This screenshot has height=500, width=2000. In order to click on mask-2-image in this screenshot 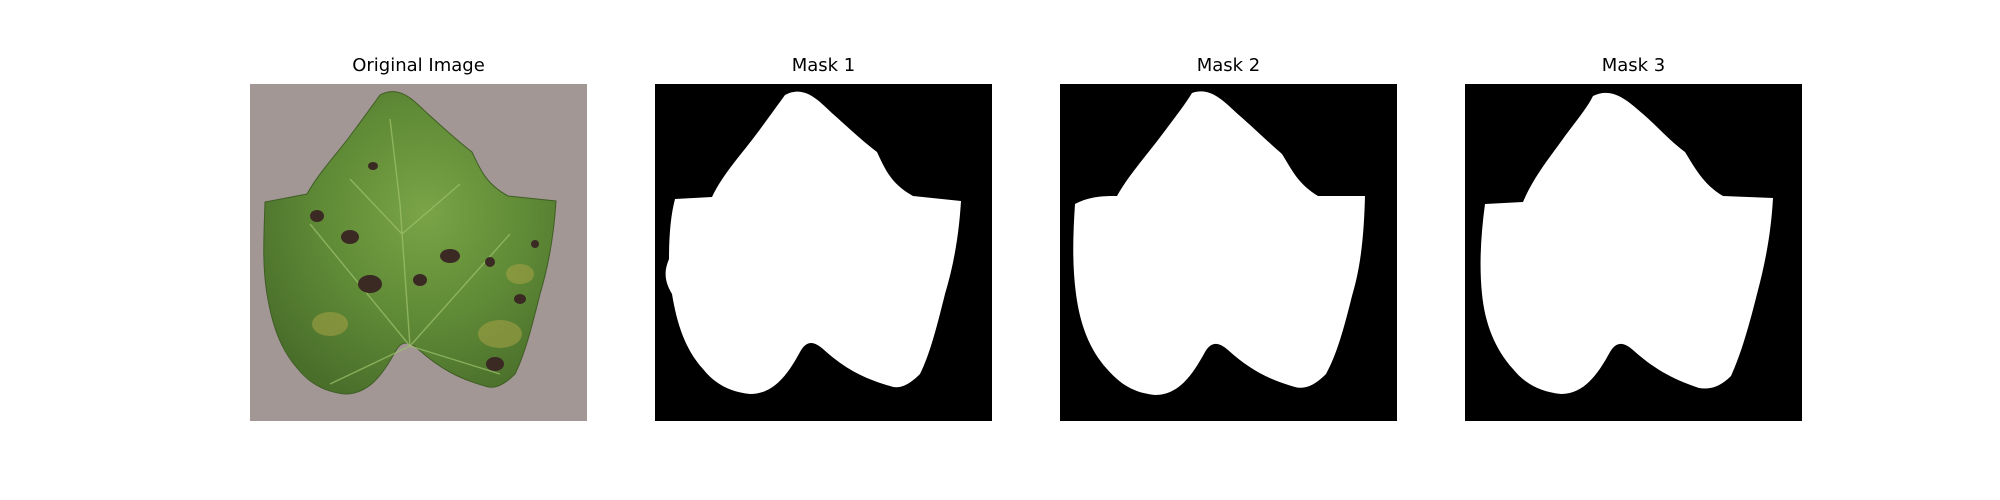, I will do `click(1228, 252)`.